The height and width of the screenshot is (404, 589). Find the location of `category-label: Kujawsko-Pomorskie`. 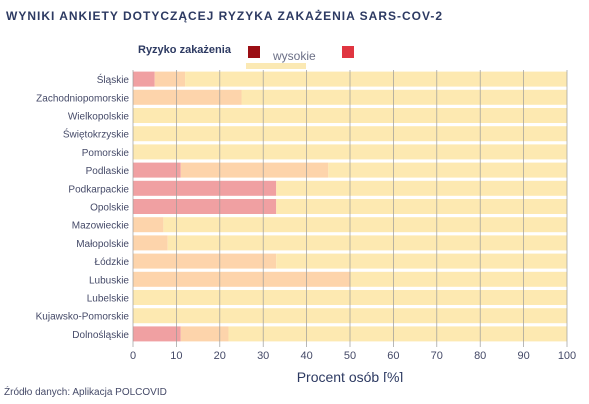

category-label: Kujawsko-Pomorskie is located at coordinates (83, 317).